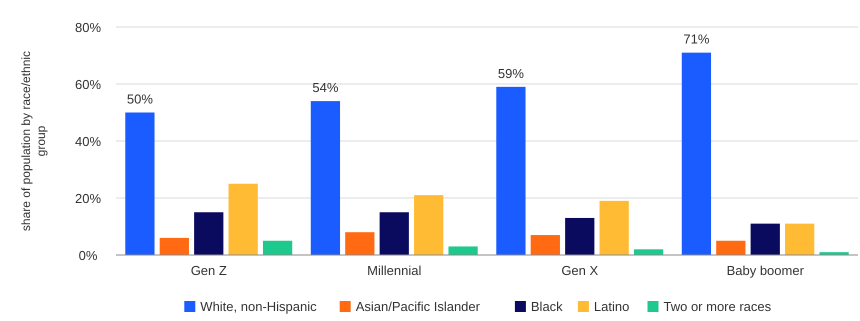 The height and width of the screenshot is (321, 860). Describe the element at coordinates (88, 27) in the screenshot. I see `y-tick-label: 80%` at that location.